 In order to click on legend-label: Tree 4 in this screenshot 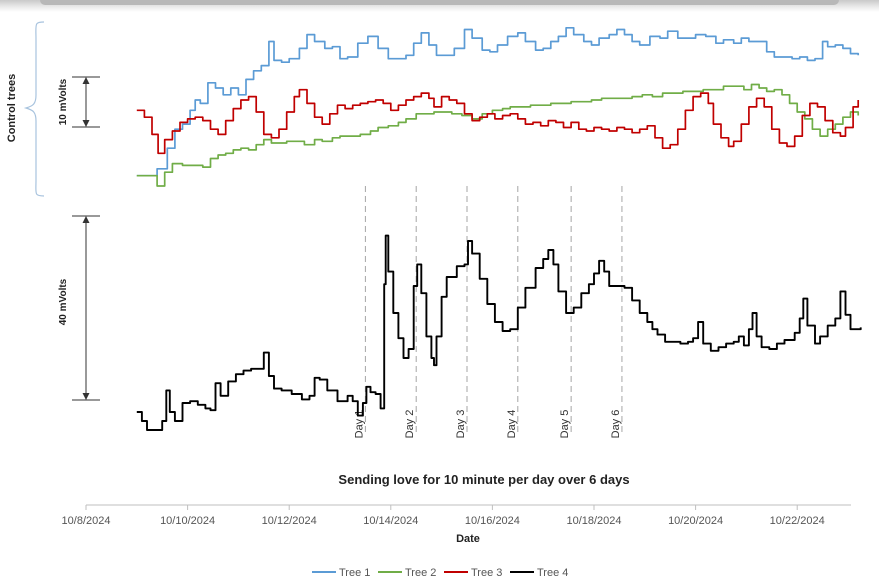, I will do `click(552, 573)`.